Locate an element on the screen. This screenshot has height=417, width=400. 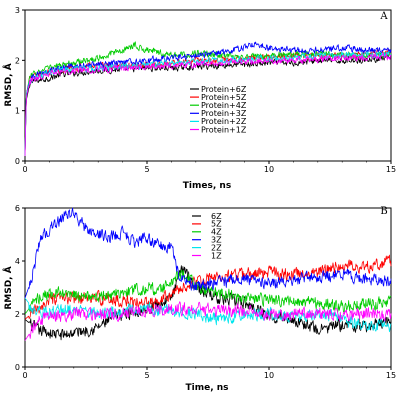
y-tick-label: 6 is located at coordinates (17, 208).